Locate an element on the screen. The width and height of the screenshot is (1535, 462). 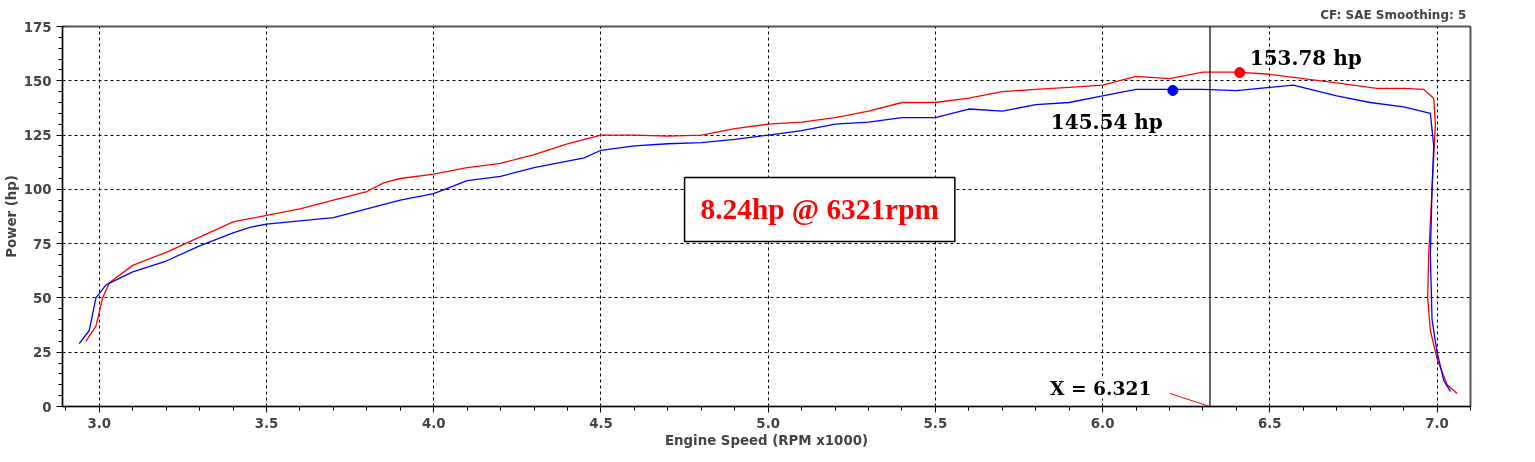
y-tick-label: 75 is located at coordinates (42, 244).